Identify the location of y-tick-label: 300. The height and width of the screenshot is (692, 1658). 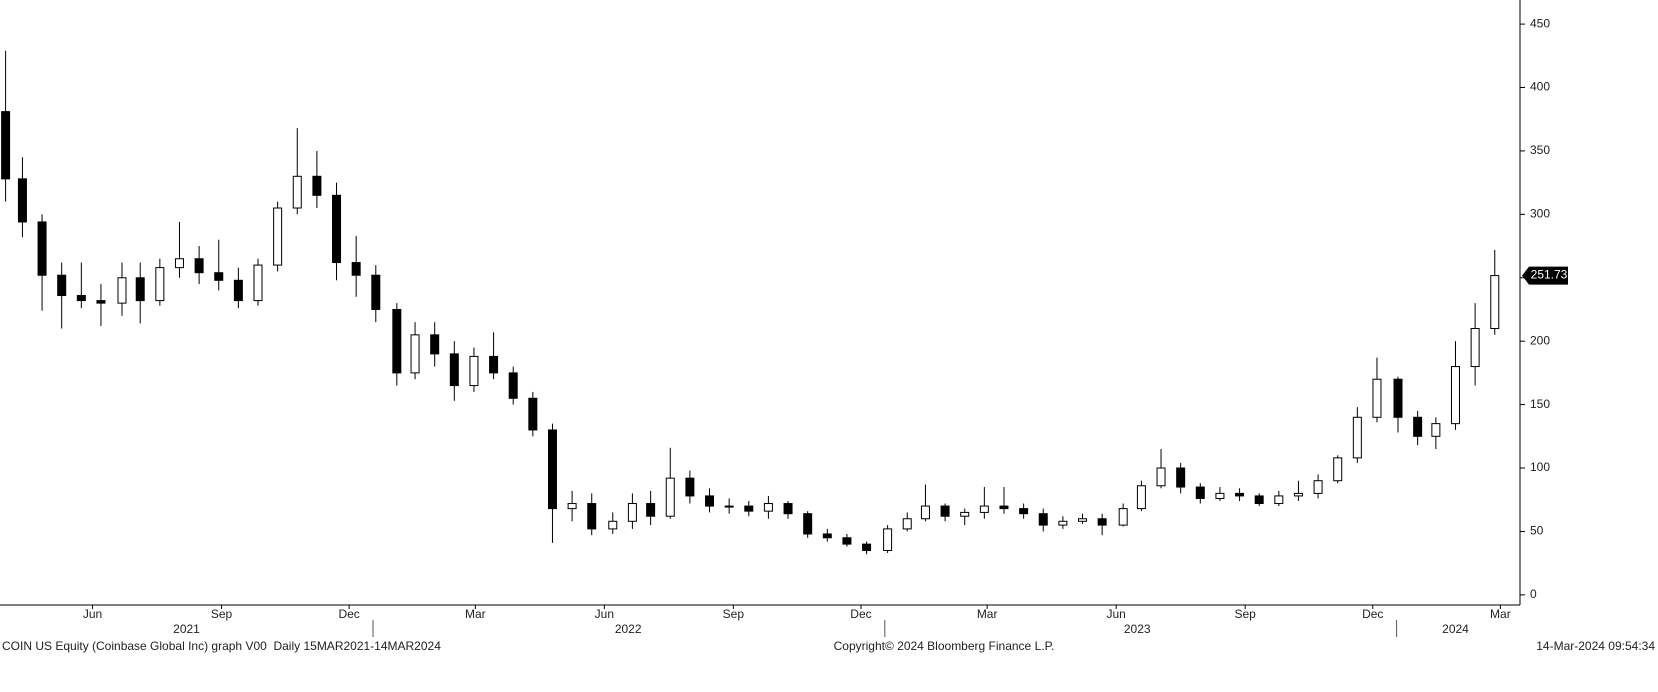
(1540, 214).